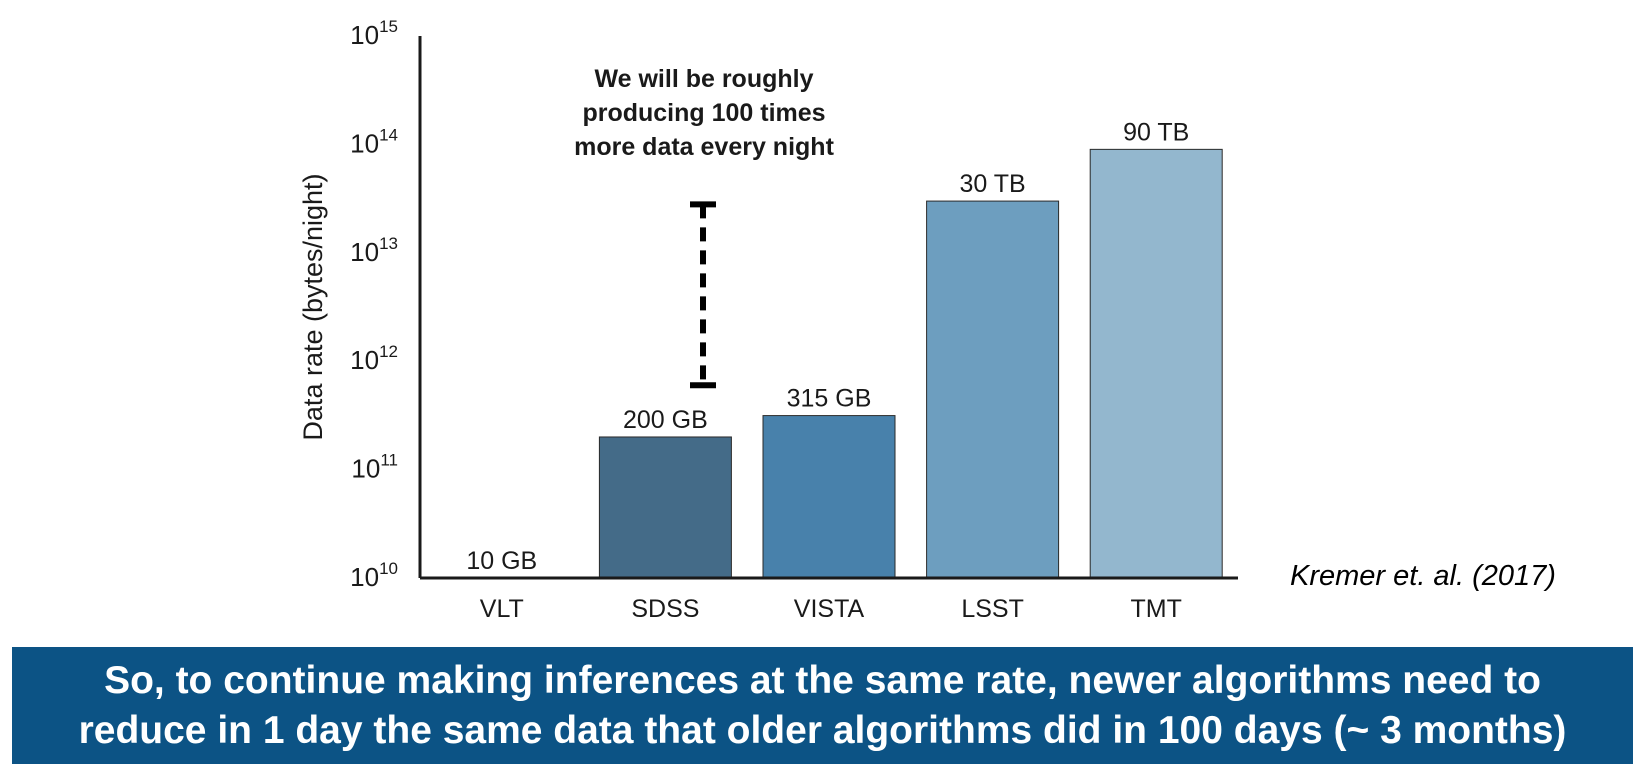 This screenshot has height=770, width=1645. What do you see at coordinates (992, 609) in the screenshot?
I see `x-tick-label-lsst: LSST` at bounding box center [992, 609].